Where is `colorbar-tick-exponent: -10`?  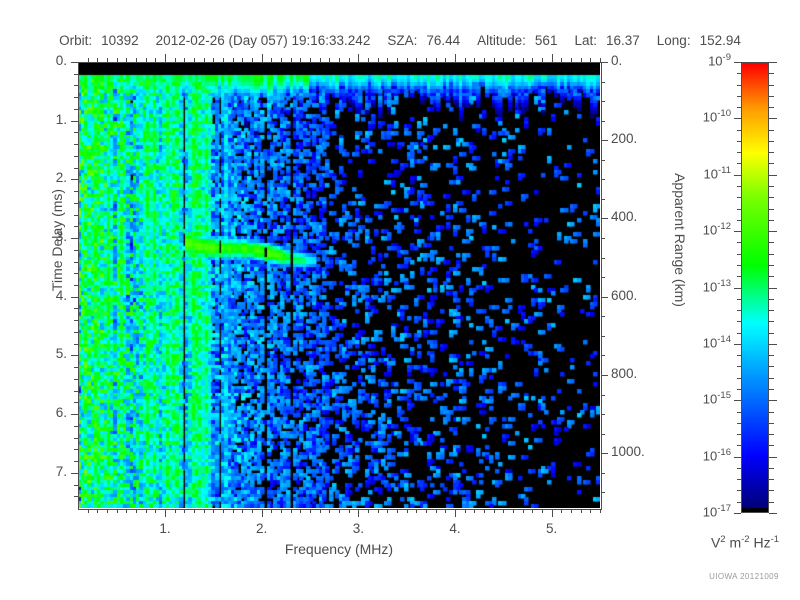
colorbar-tick-exponent: -10 is located at coordinates (724, 114).